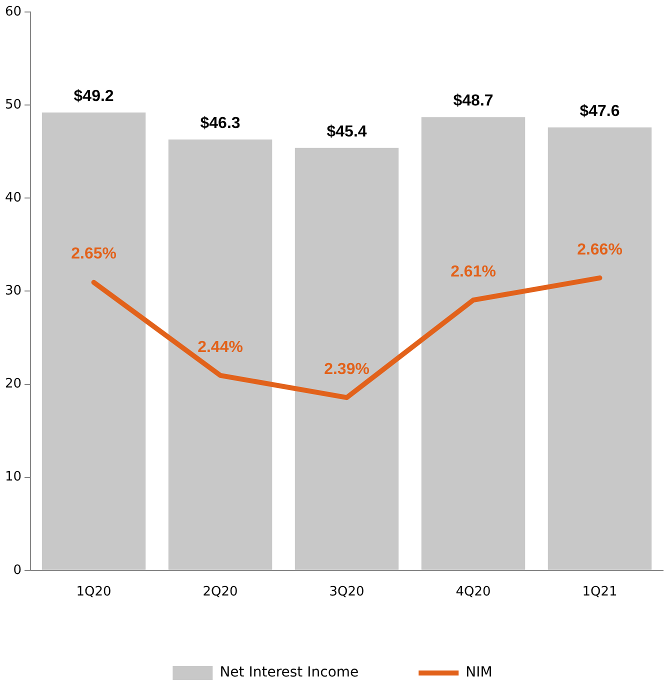 This screenshot has width=665, height=696. What do you see at coordinates (13, 477) in the screenshot?
I see `y-tick-label: 10` at bounding box center [13, 477].